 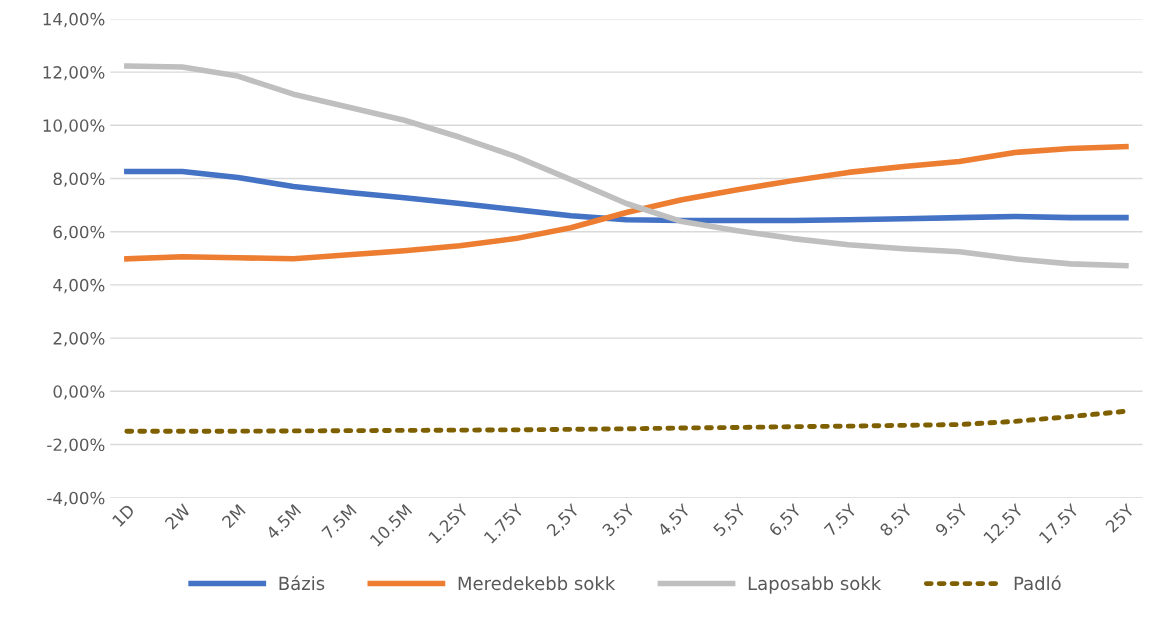 I want to click on legend-label: Meredekebb sokk, so click(x=537, y=583).